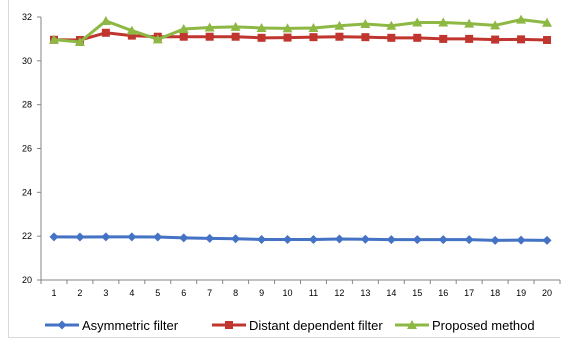  Describe the element at coordinates (313, 293) in the screenshot. I see `x-tick-label: 11` at that location.